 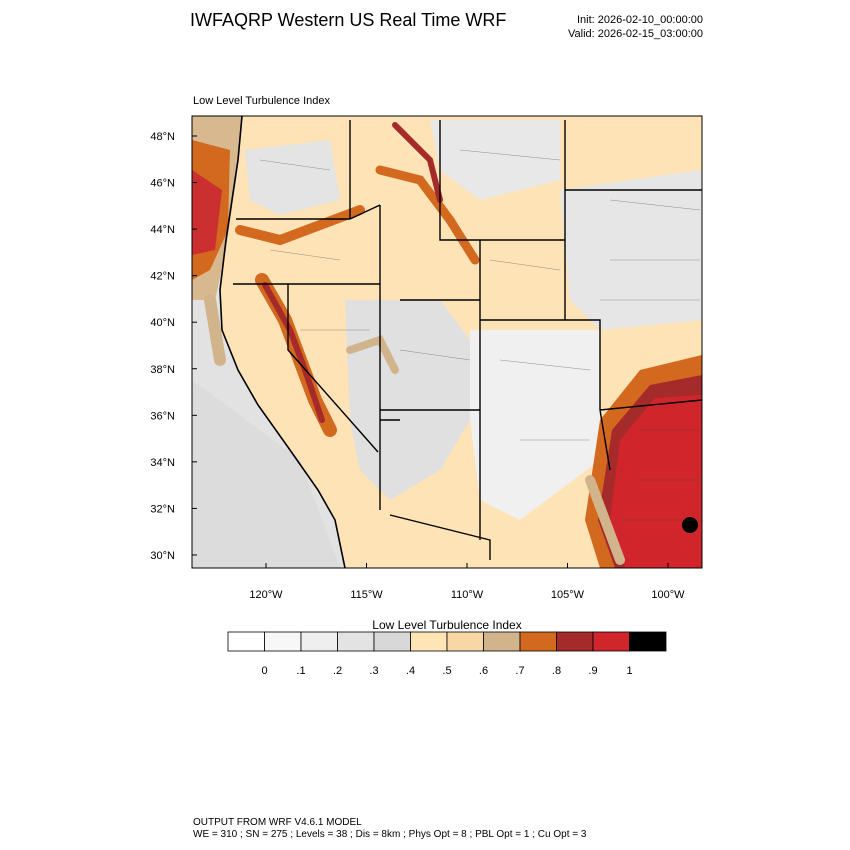 I want to click on lat-label: 36°N, so click(x=162, y=416).